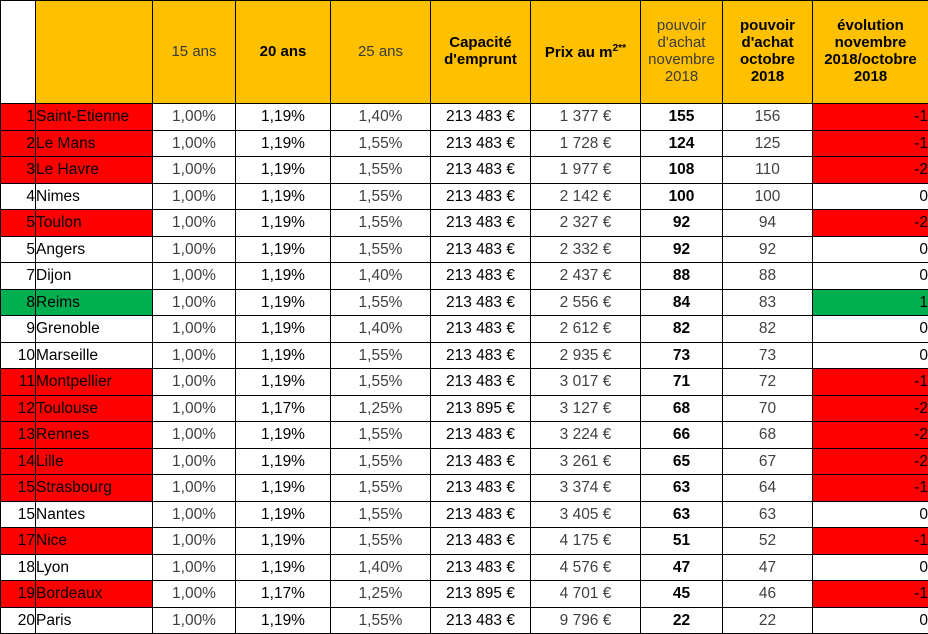  I want to click on cell-pouvoir-octobre: 82, so click(768, 329).